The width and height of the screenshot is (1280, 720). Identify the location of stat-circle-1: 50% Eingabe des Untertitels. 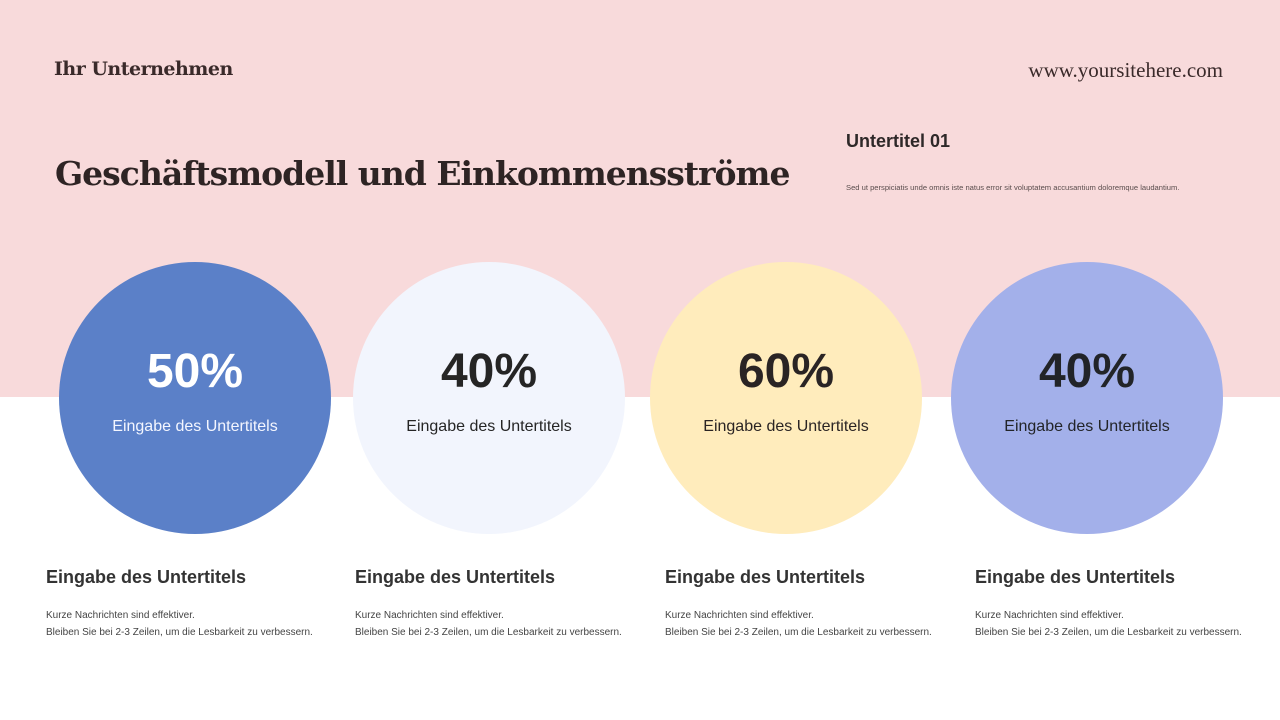
(195, 398).